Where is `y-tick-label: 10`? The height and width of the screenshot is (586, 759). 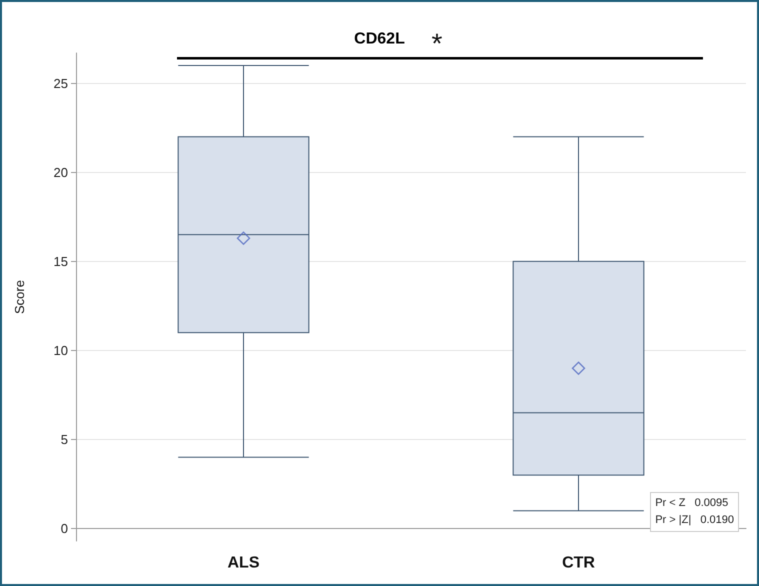 y-tick-label: 10 is located at coordinates (61, 350).